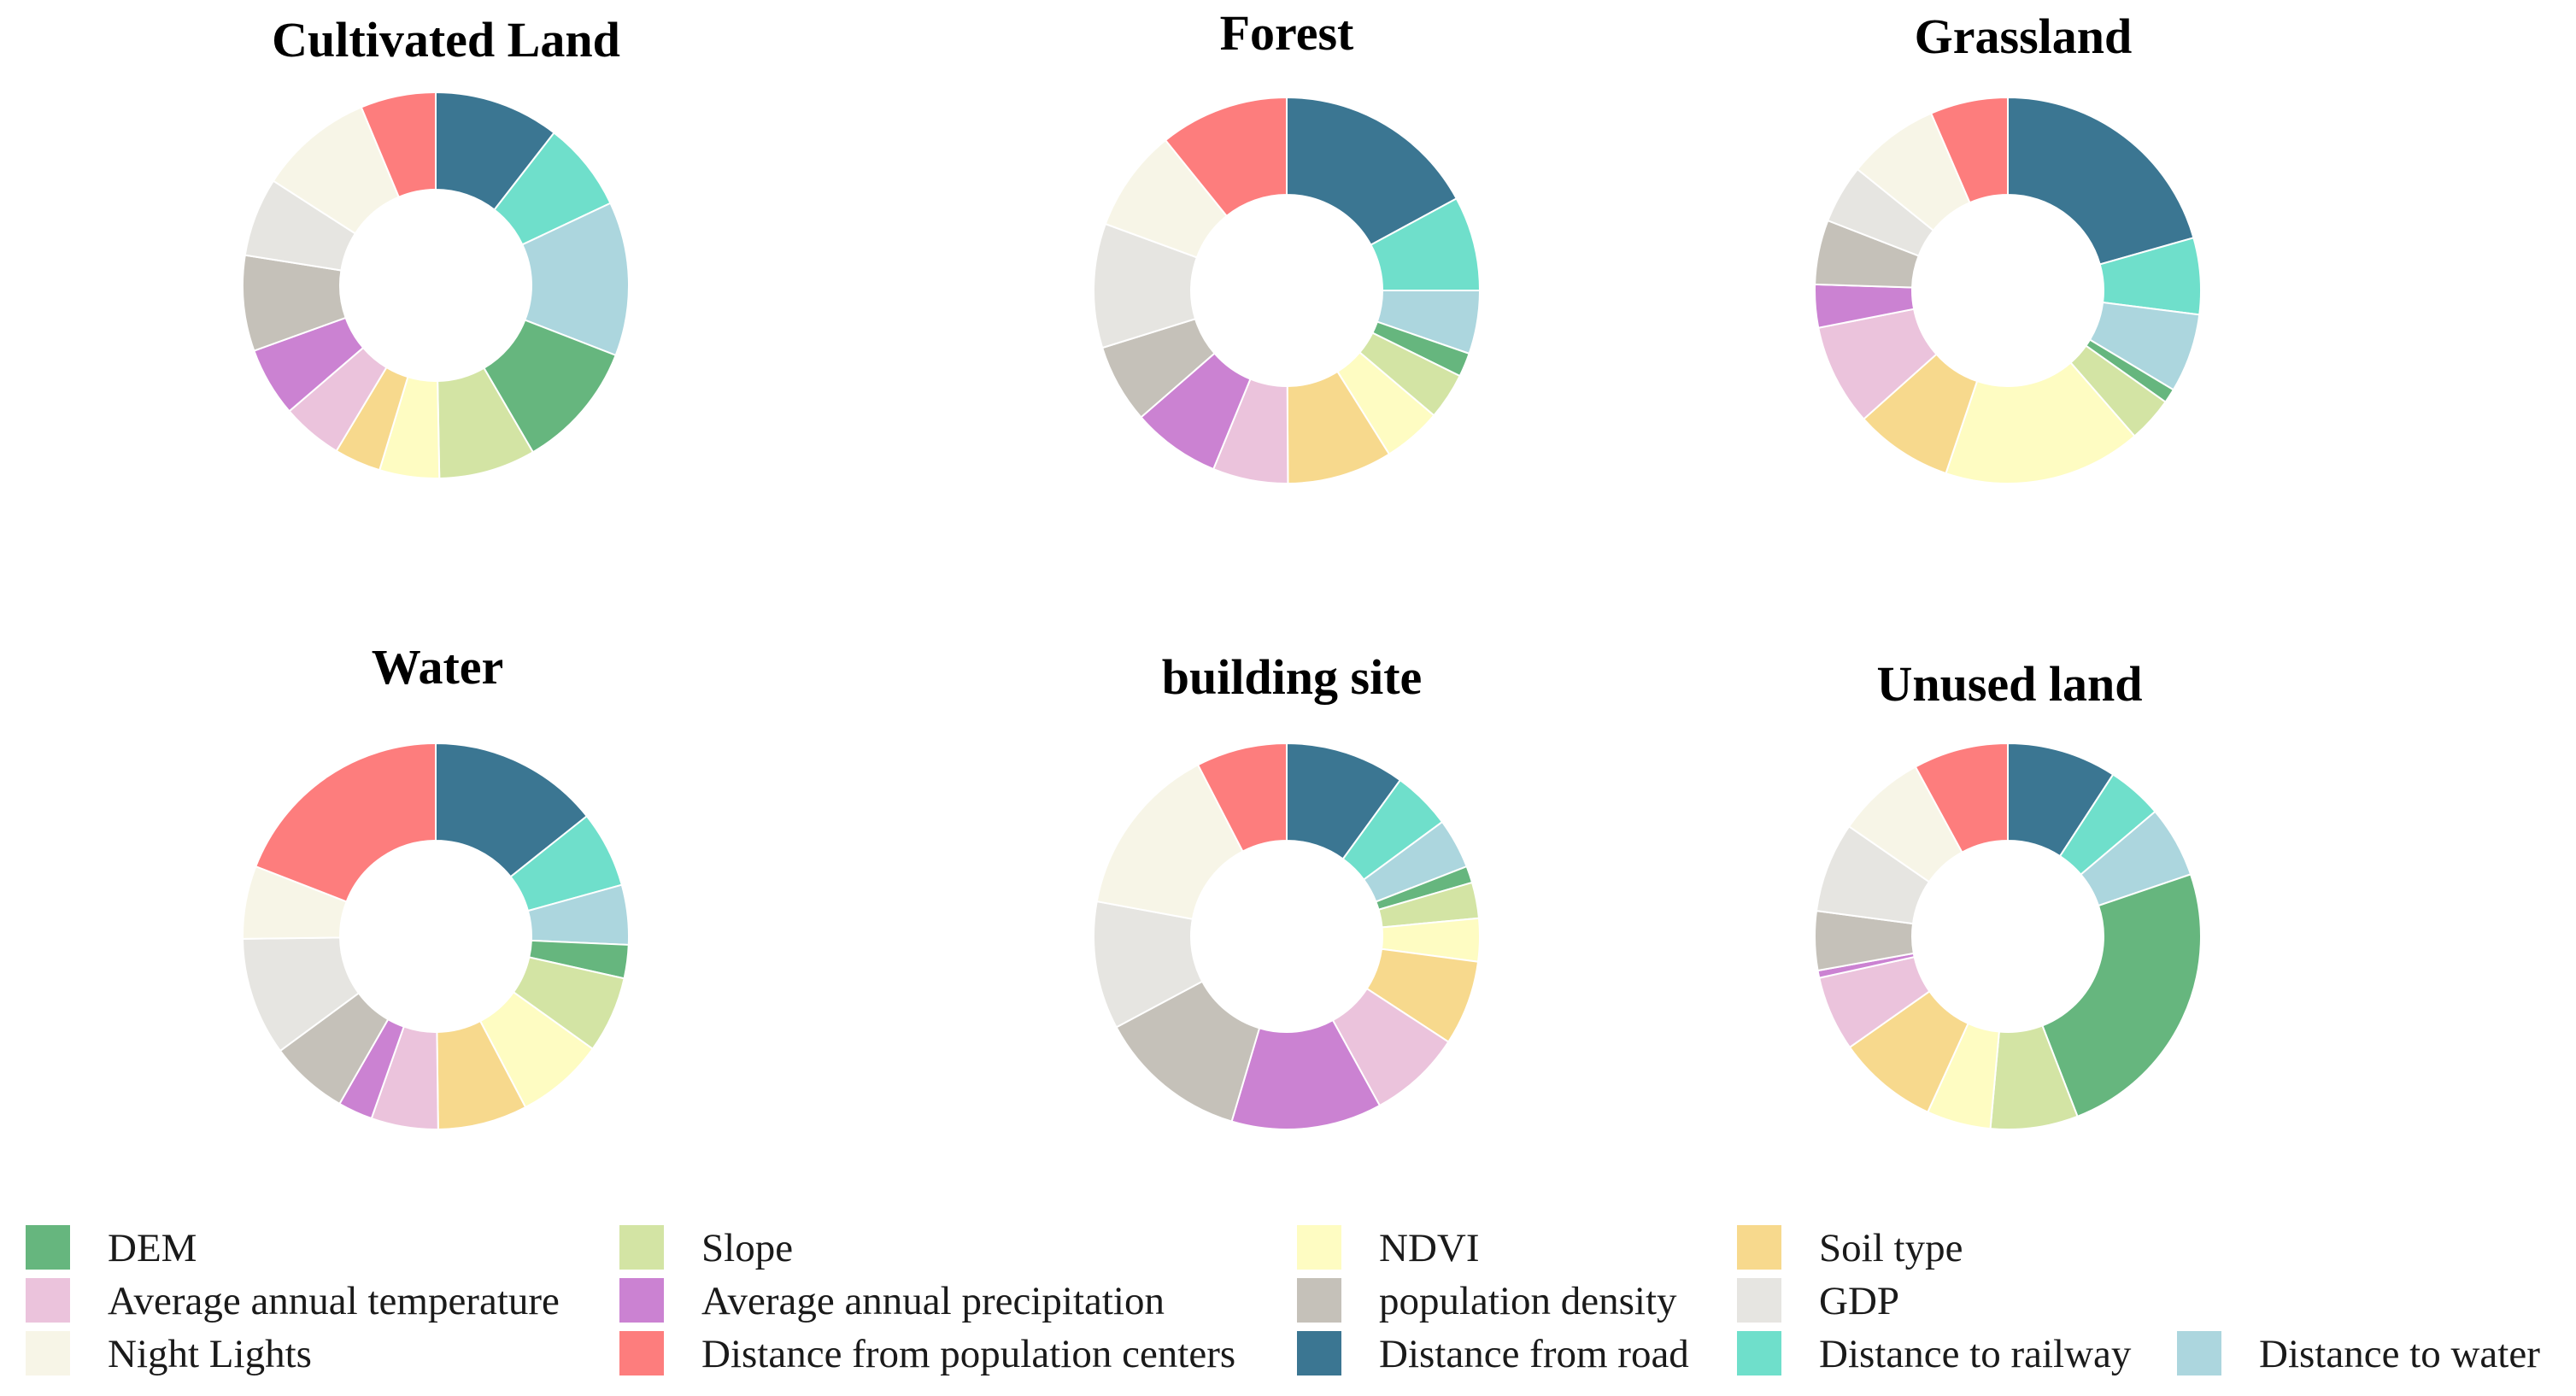 This screenshot has height=1396, width=2576. What do you see at coordinates (2040, 422) in the screenshot?
I see `slice-grassland-ndvi` at bounding box center [2040, 422].